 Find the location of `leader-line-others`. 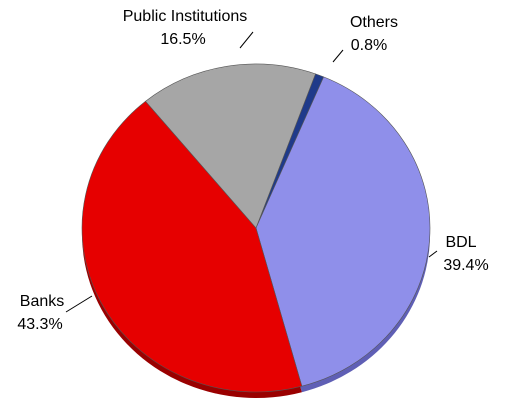

leader-line-others is located at coordinates (338, 56).